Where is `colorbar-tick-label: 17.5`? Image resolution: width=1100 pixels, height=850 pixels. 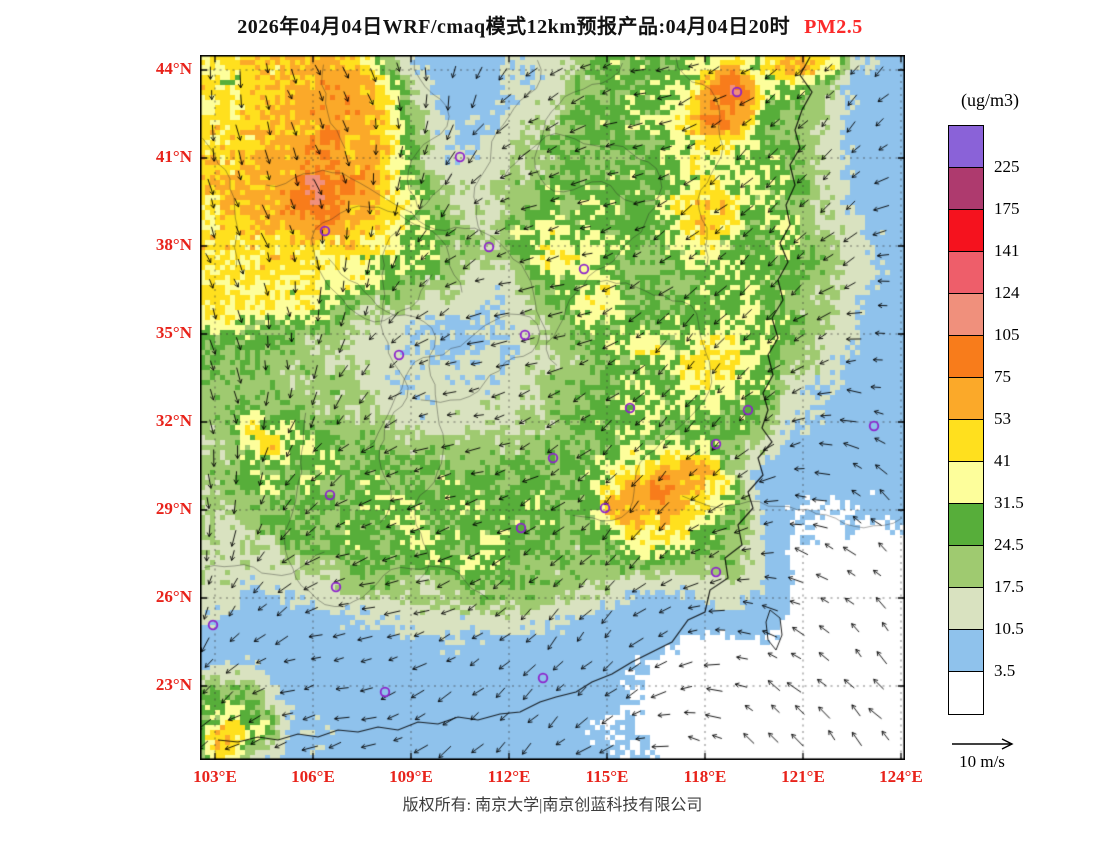
colorbar-tick-label: 17.5 is located at coordinates (1009, 586).